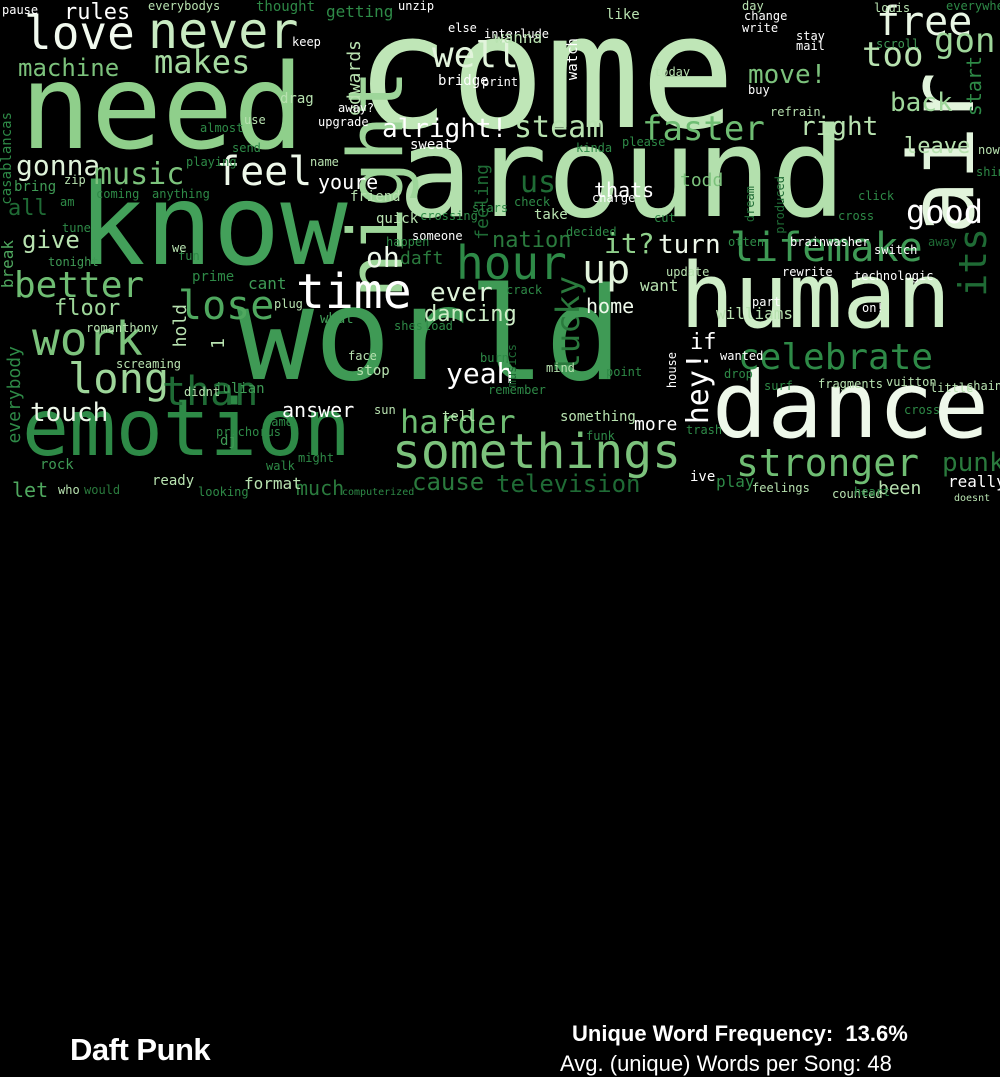 The width and height of the screenshot is (1000, 1077). Describe the element at coordinates (356, 108) in the screenshot. I see `cloud-word: away?` at that location.